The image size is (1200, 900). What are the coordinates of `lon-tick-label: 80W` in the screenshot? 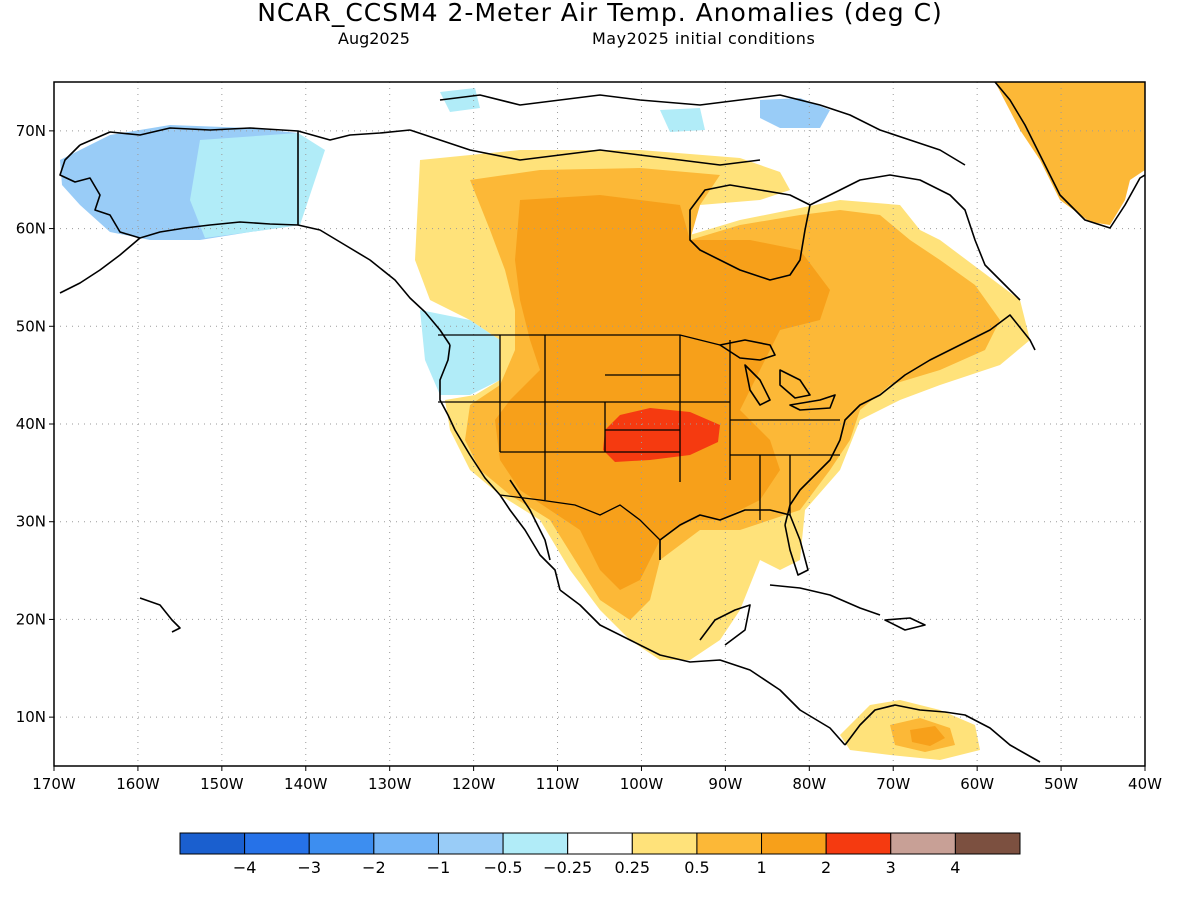 It's located at (809, 784).